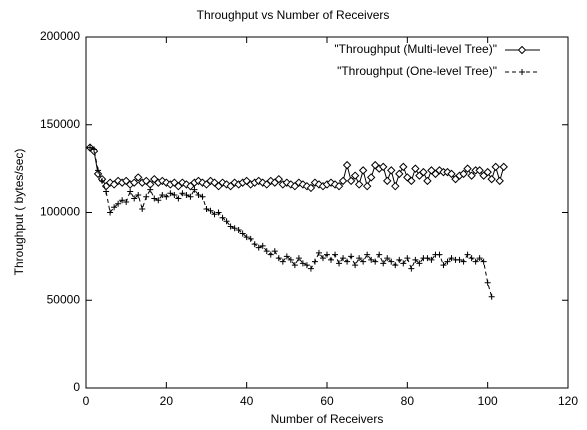  What do you see at coordinates (76, 387) in the screenshot?
I see `y-tick-label: 0` at bounding box center [76, 387].